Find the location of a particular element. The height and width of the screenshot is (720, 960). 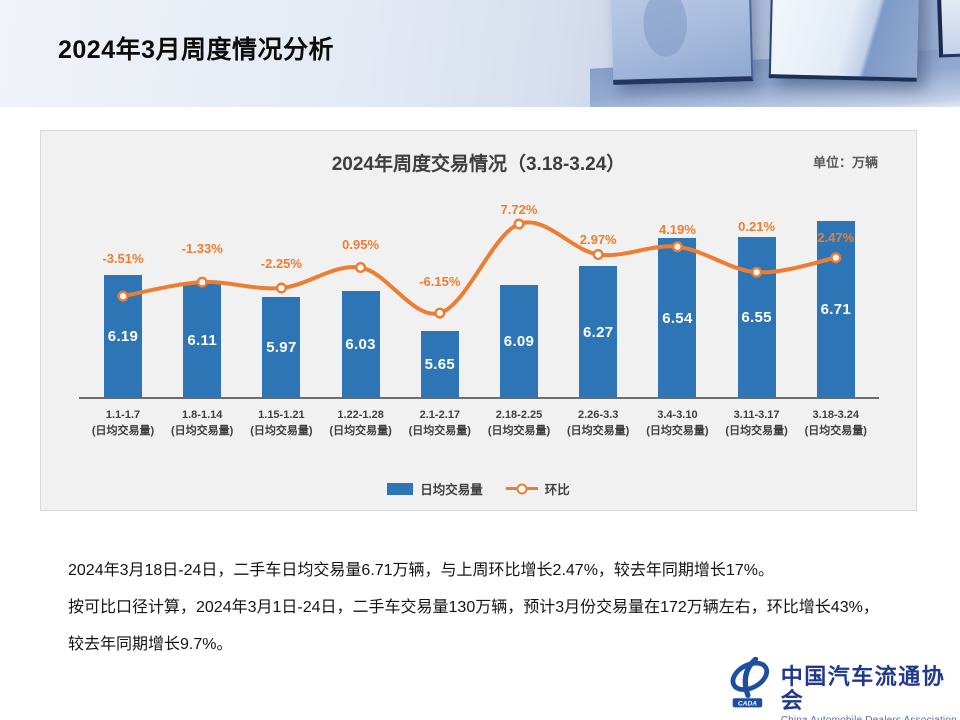

cube-art-left is located at coordinates (682, 42).